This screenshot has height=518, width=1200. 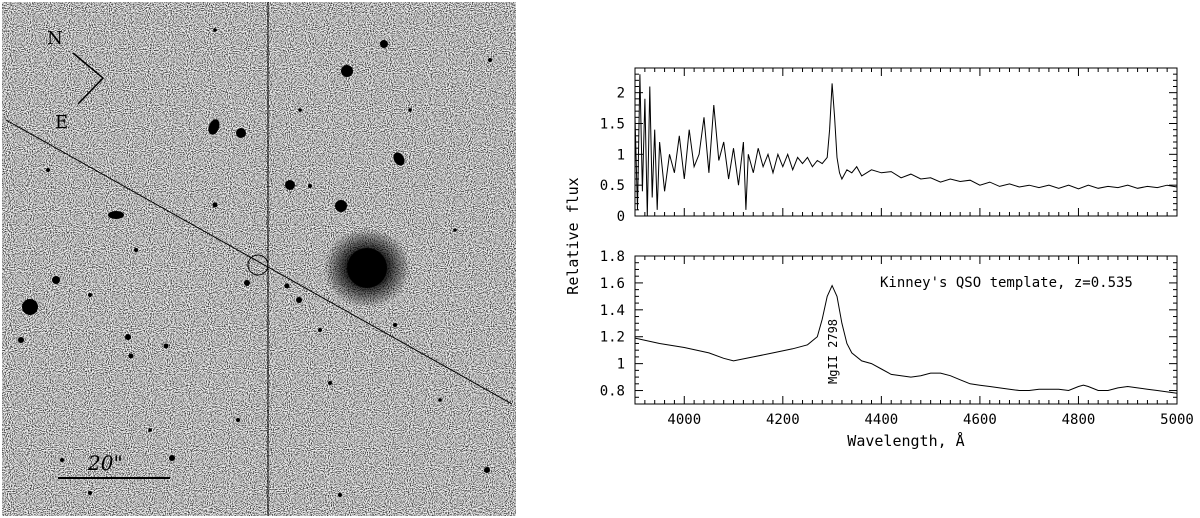 I want to click on y-tick-label: 0.8, so click(x=612, y=392).